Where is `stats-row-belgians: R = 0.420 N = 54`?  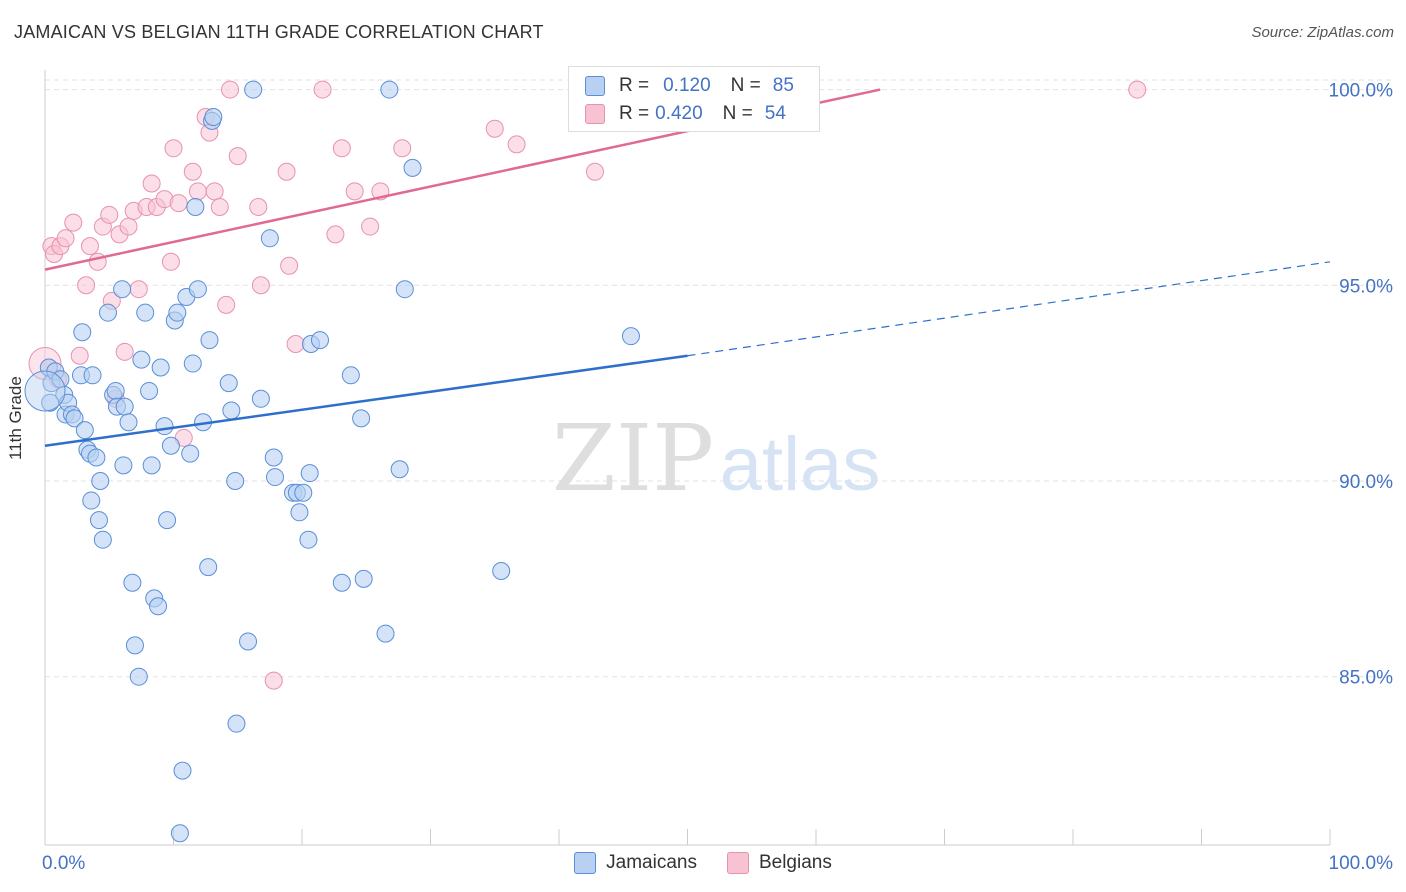 stats-row-belgians: R = 0.420 N = 54 is located at coordinates (685, 114).